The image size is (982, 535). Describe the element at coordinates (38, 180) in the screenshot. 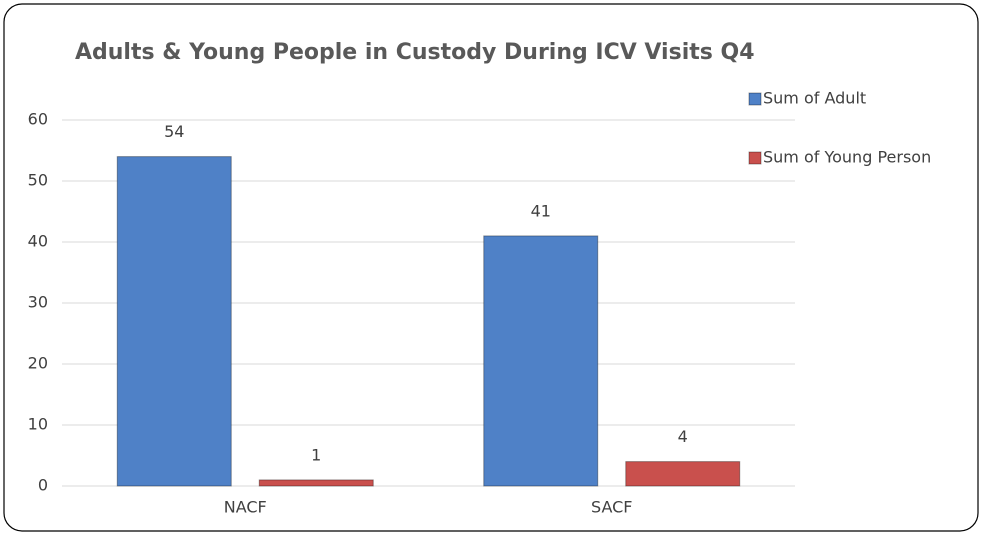

I see `y-tick-label: 50` at that location.